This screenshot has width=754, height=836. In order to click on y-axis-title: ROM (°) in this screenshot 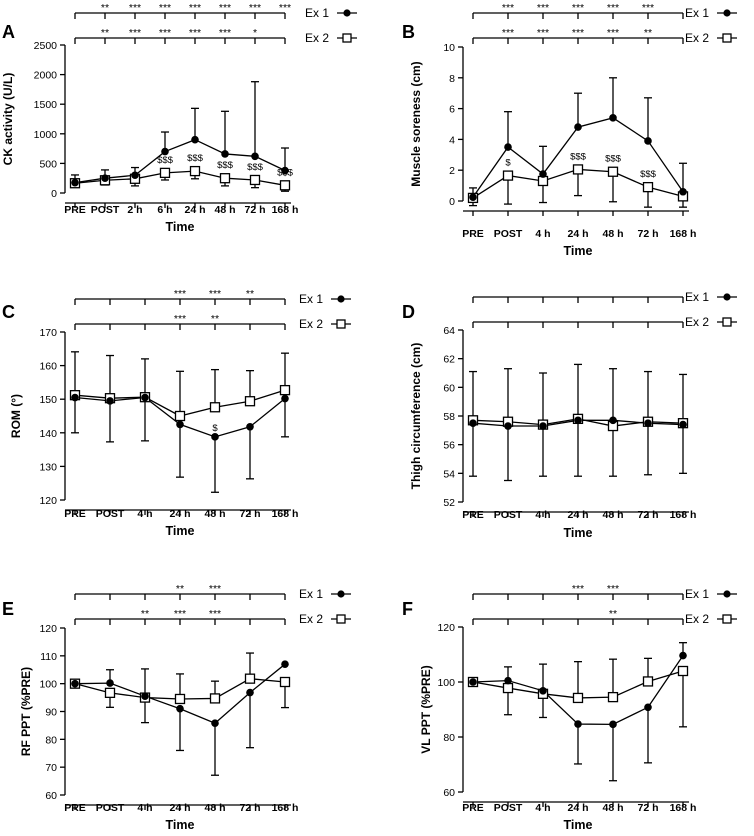, I will do `click(16, 416)`.